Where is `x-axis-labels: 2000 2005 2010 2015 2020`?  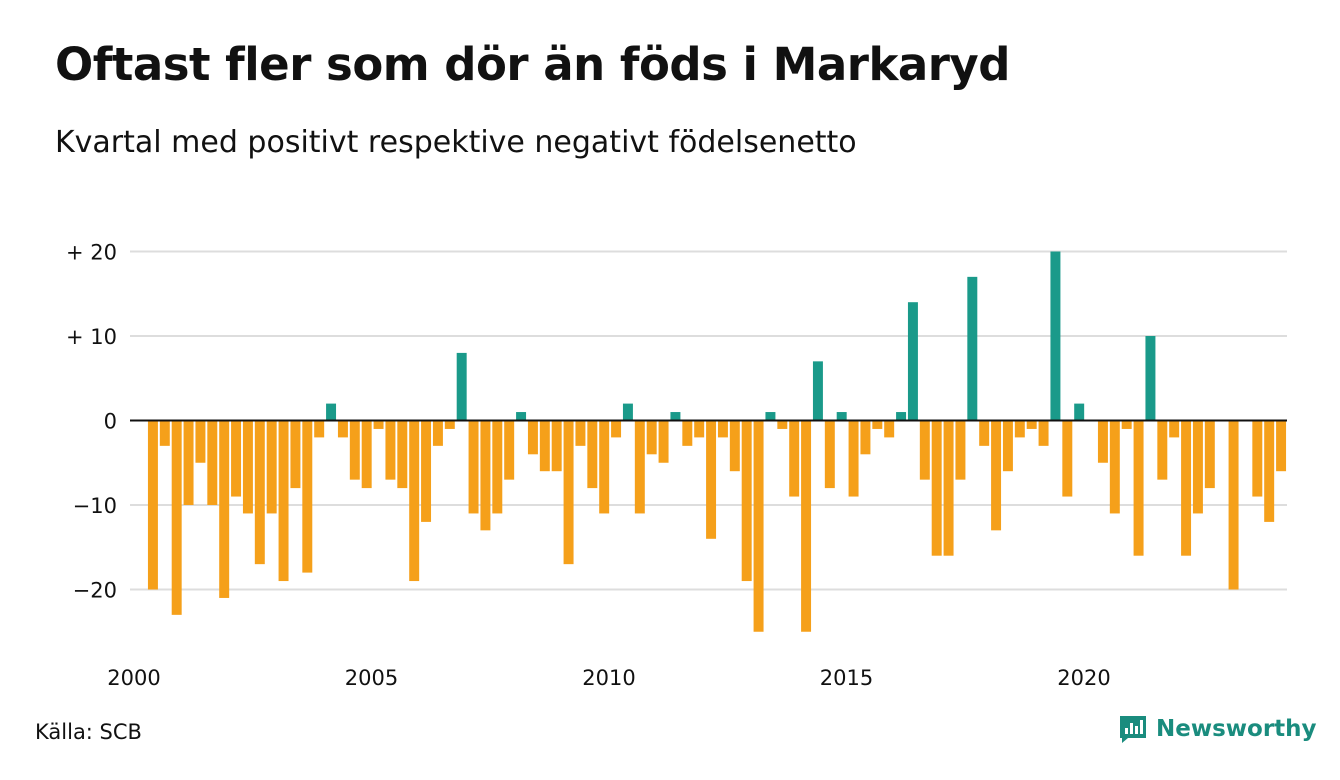 x-axis-labels: 2000 2005 2010 2015 2020 is located at coordinates (608, 678).